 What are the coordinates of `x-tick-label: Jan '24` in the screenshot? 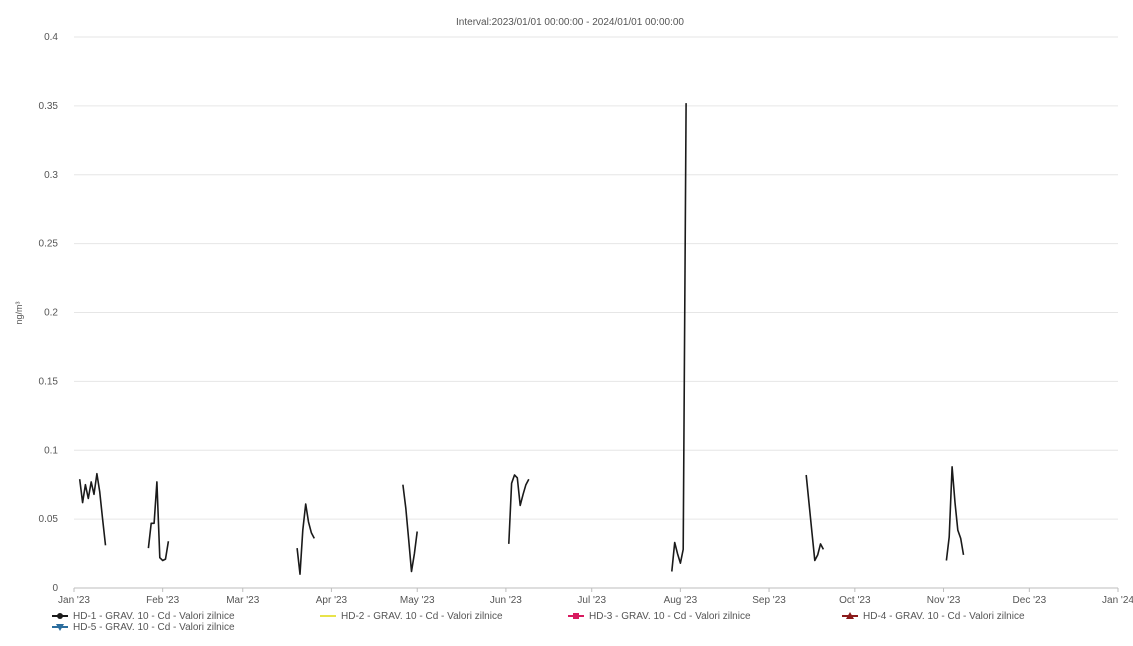 It's located at (1117, 600).